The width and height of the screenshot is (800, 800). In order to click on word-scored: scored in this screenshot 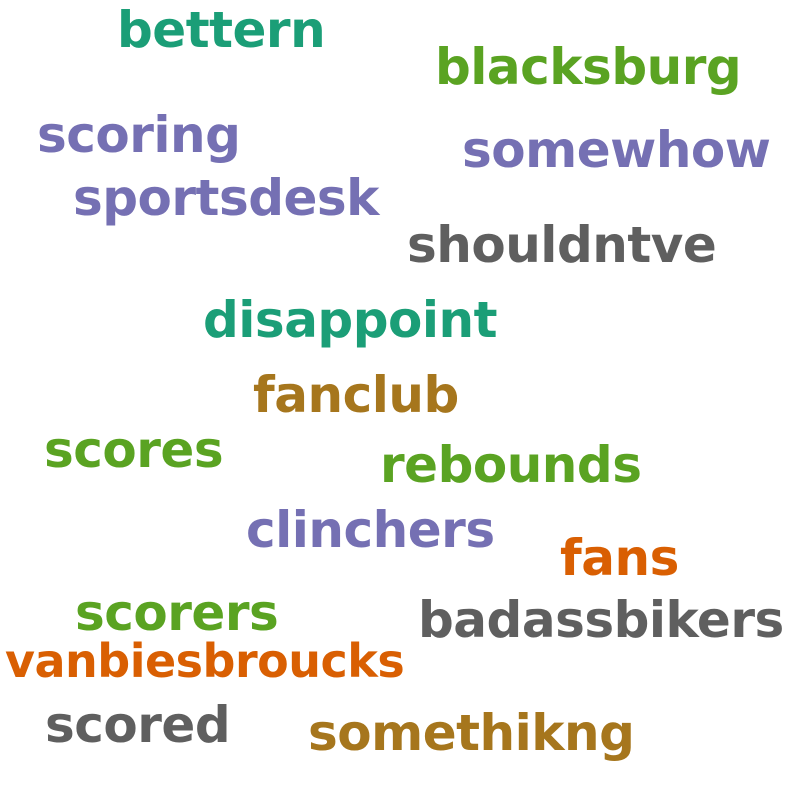, I will do `click(138, 725)`.